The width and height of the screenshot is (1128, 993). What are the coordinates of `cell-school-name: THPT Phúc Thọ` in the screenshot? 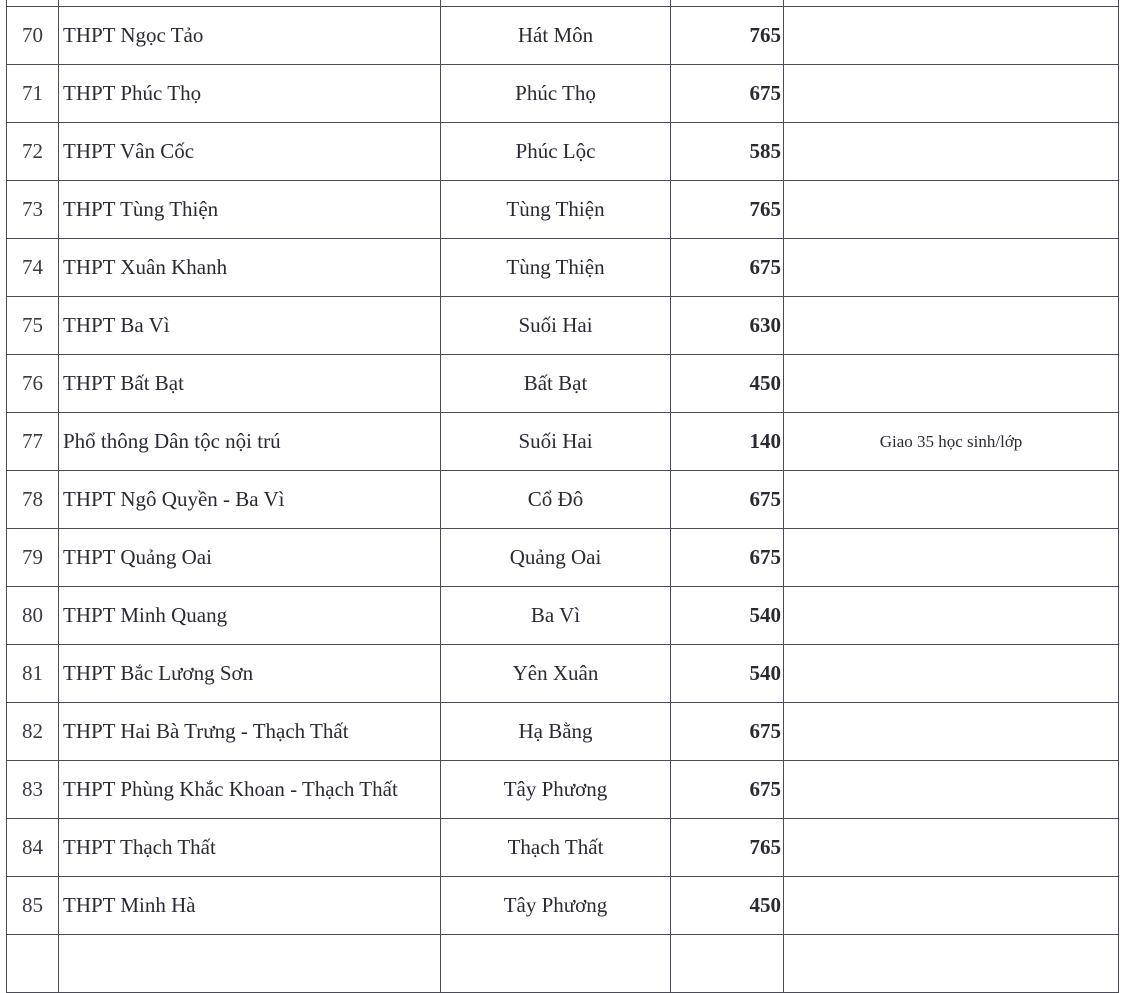 It's located at (249, 93).